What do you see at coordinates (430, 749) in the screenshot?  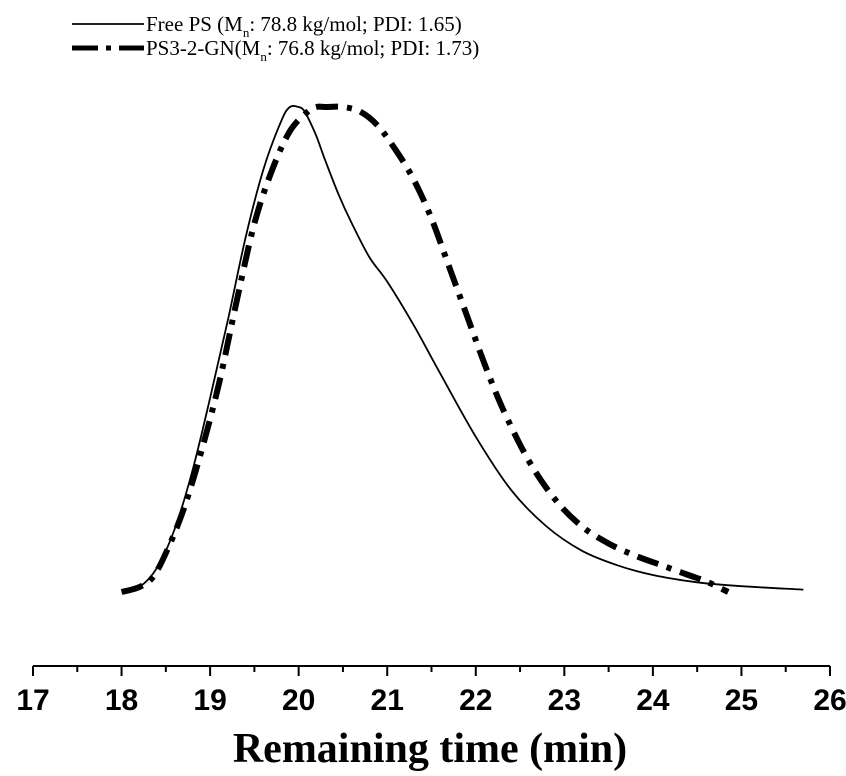 I see `x-axis-title: Remaining time (min)` at bounding box center [430, 749].